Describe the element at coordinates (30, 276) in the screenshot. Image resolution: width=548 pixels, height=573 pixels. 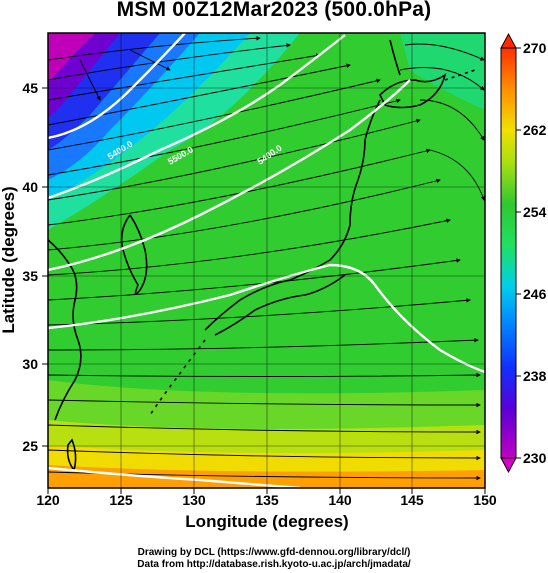
I see `y-tick-label: 35` at that location.